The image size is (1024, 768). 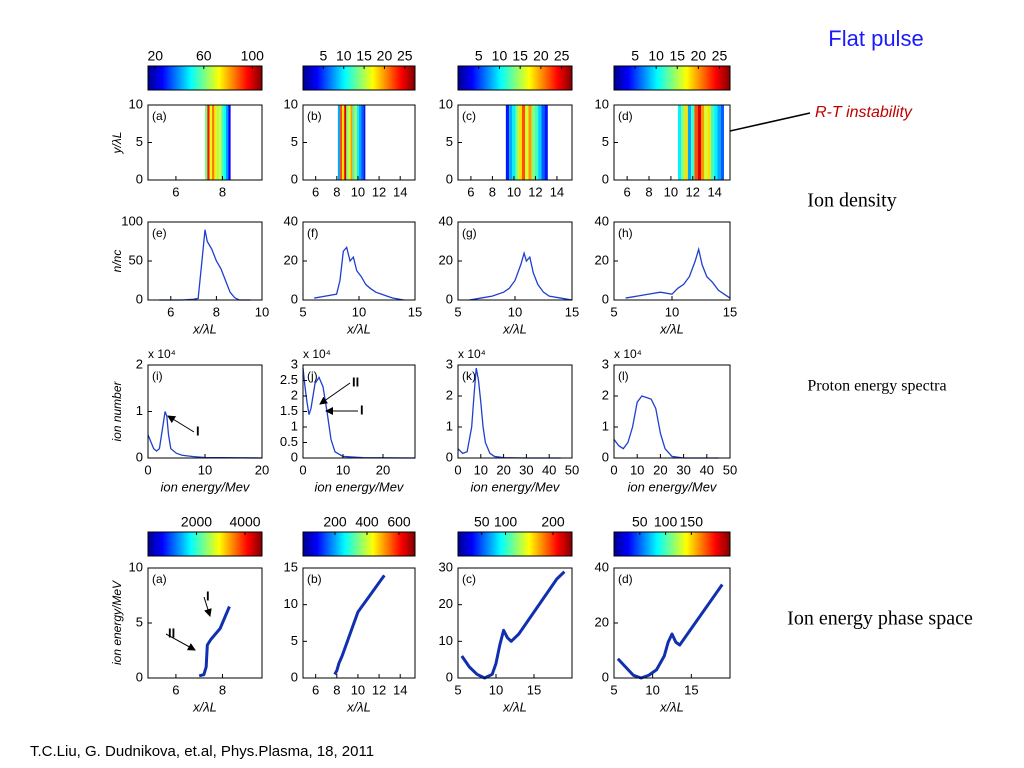 What do you see at coordinates (720, 56) in the screenshot?
I see `colorbar-tick-label: 25` at bounding box center [720, 56].